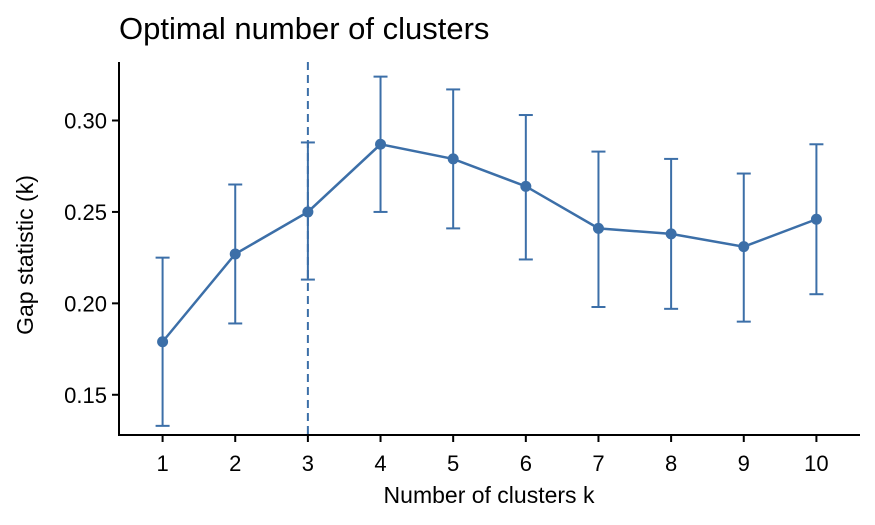  Describe the element at coordinates (85, 121) in the screenshot. I see `y-tick-label: 0.30` at that location.